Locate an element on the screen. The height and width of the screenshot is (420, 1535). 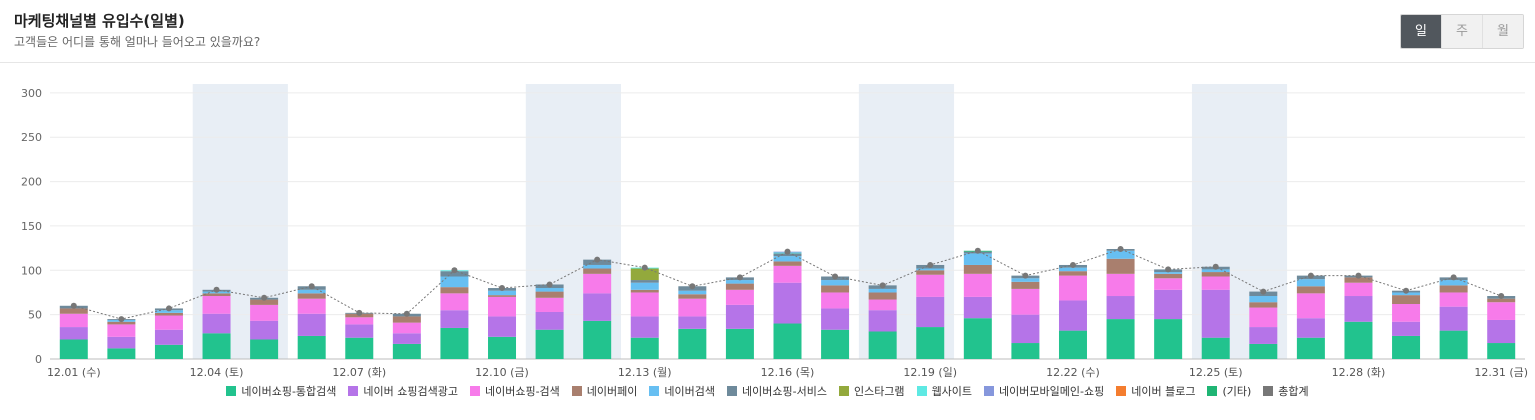
x-tick-label: 12.04 (토) is located at coordinates (217, 372).